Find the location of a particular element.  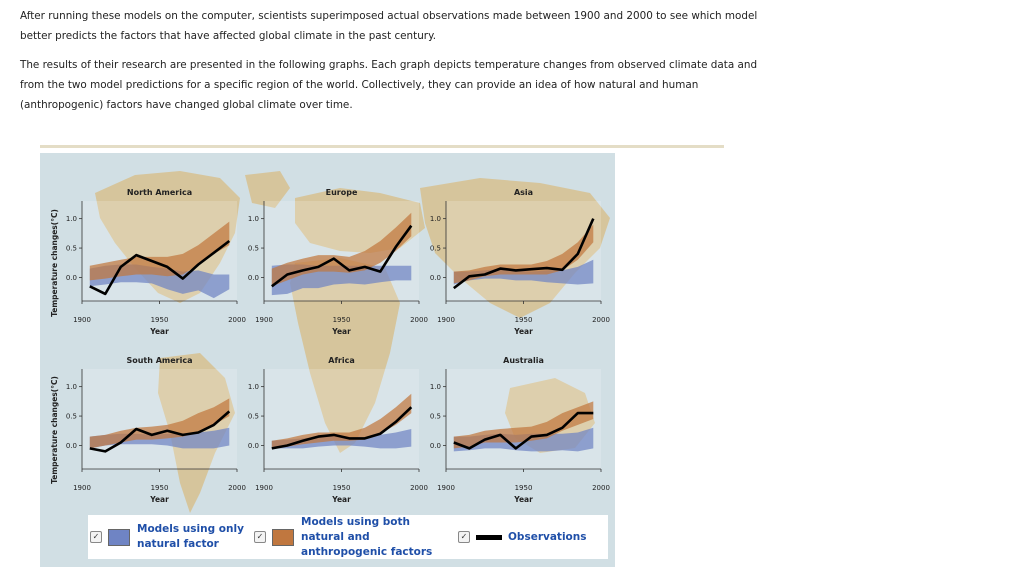

x-tick-label-north-america: 1950 is located at coordinates (160, 320).